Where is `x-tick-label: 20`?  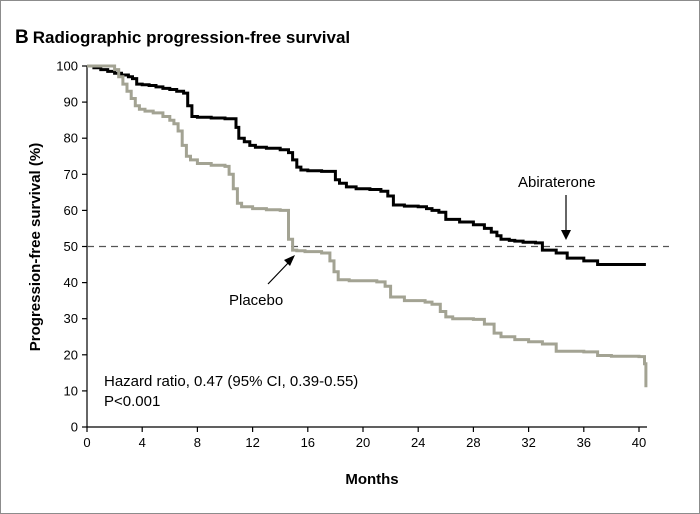
x-tick-label: 20 is located at coordinates (363, 442).